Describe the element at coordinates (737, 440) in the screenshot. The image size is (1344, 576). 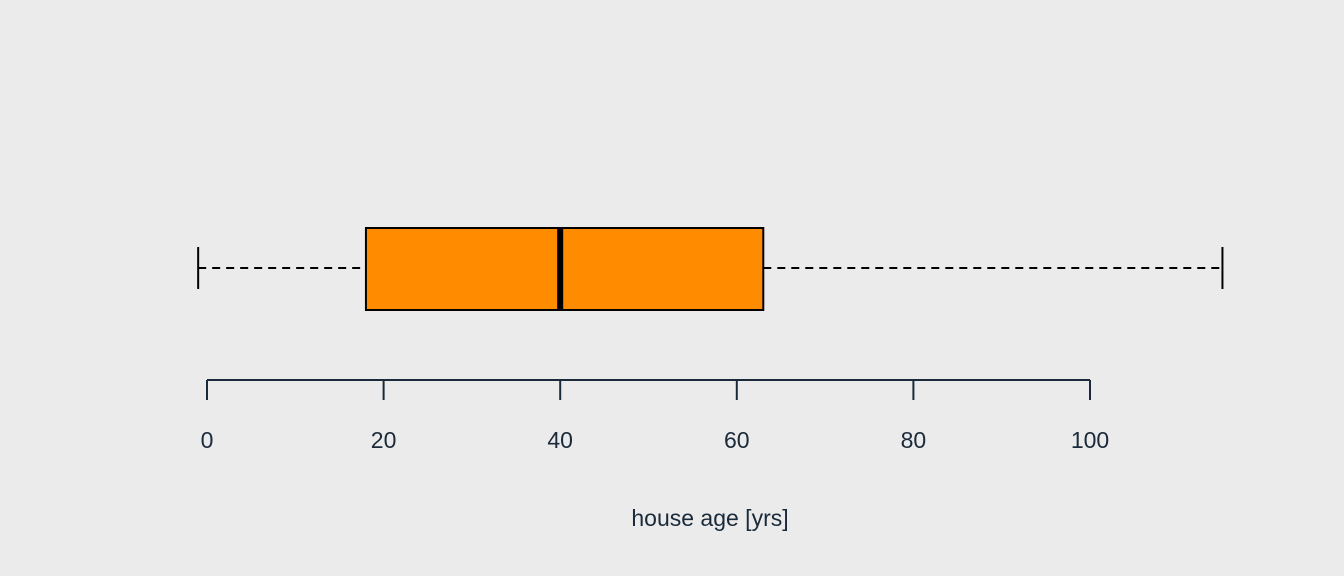
I see `x-tick-label-60: 60` at that location.